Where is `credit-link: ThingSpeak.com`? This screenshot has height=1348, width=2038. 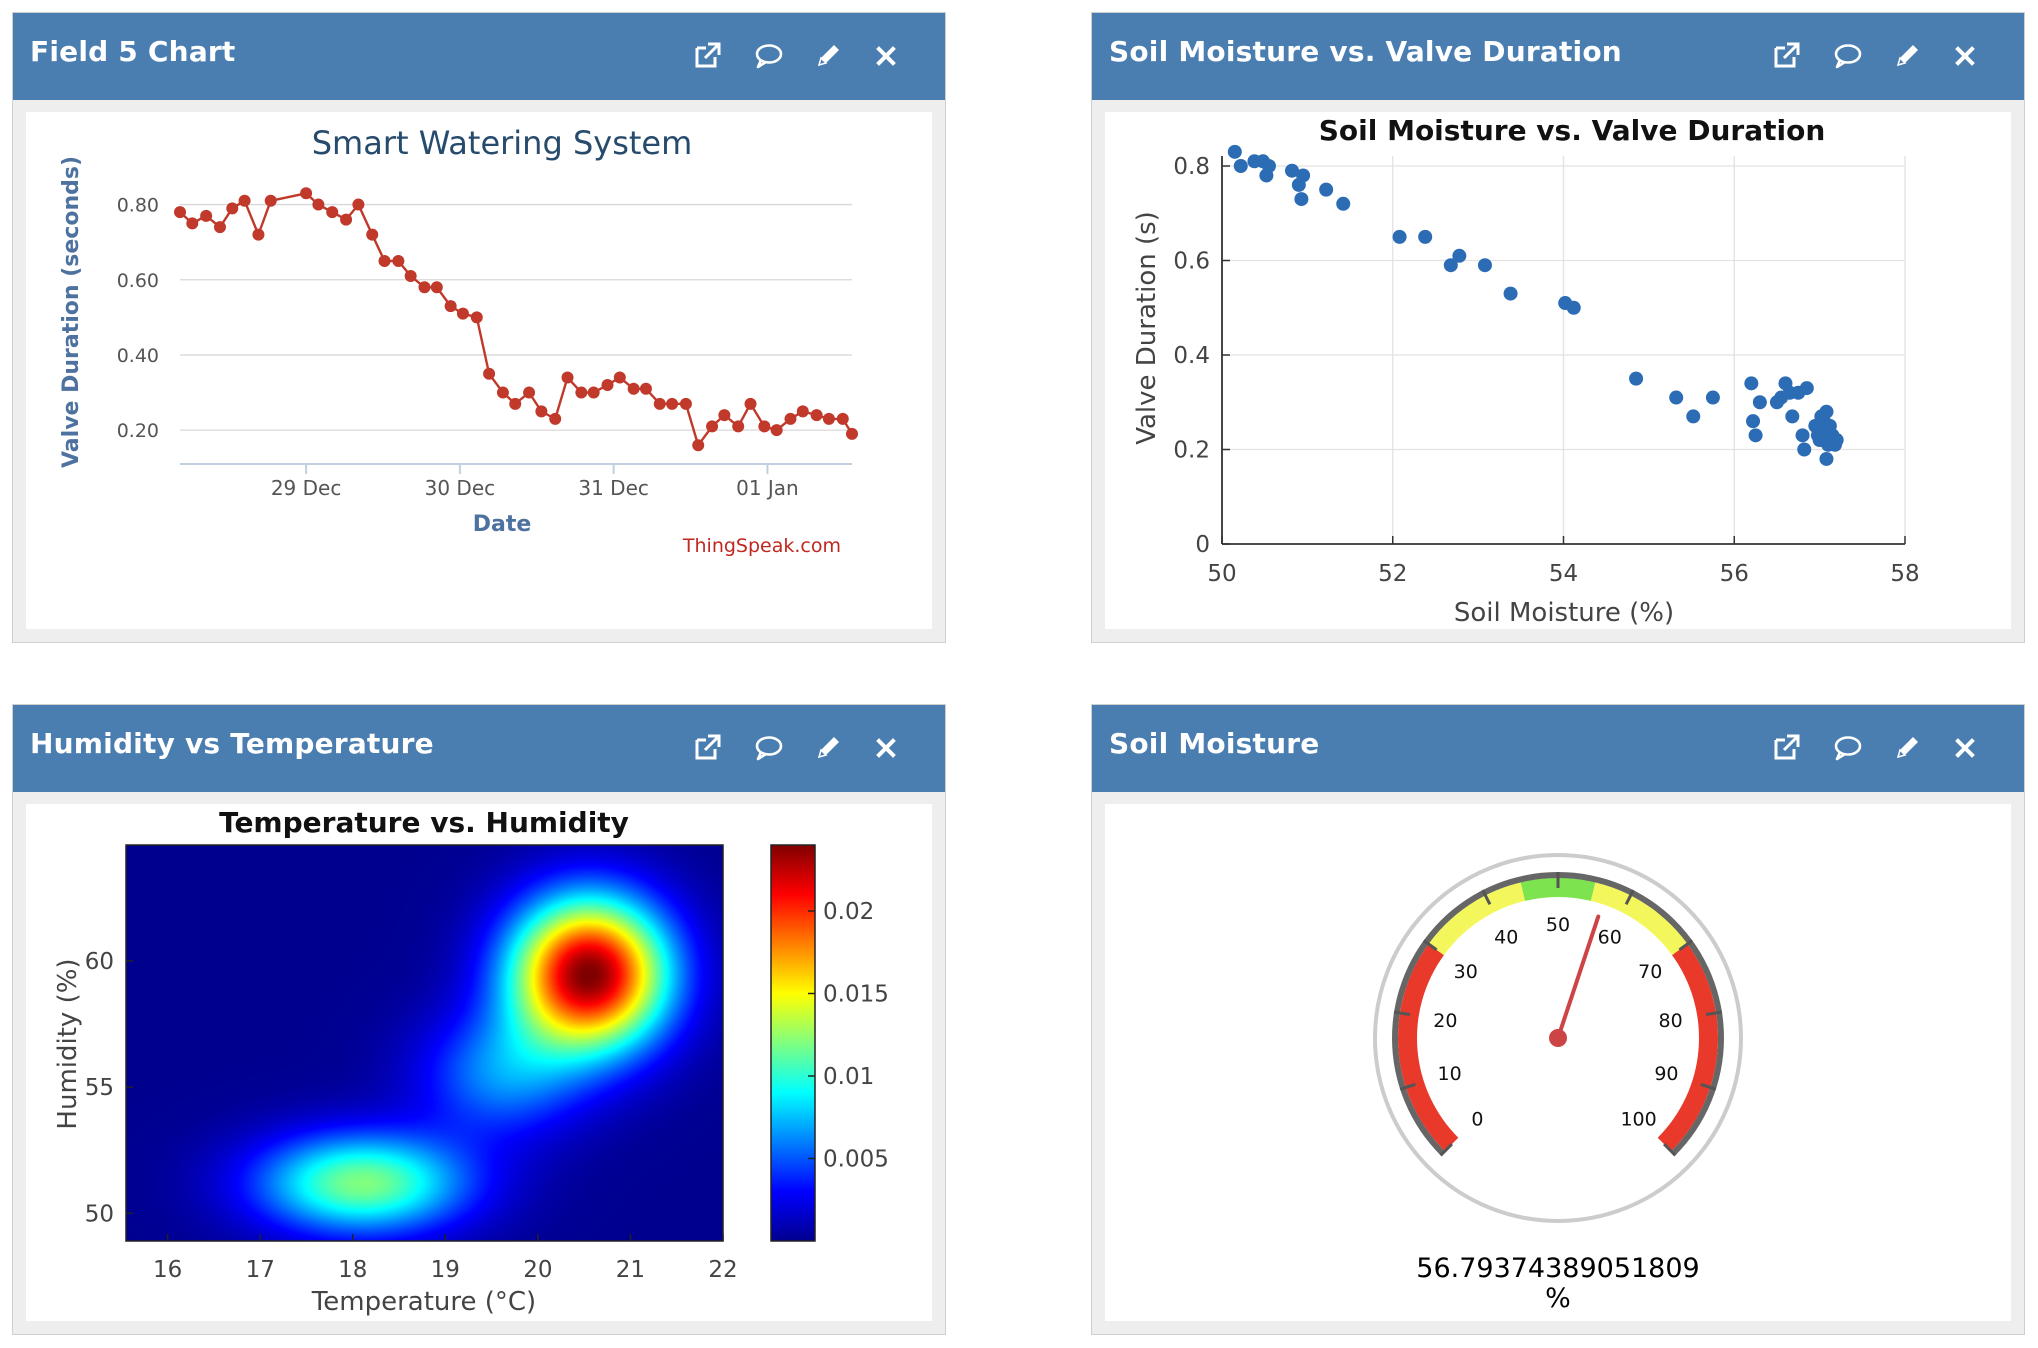
credit-link: ThingSpeak.com is located at coordinates (761, 546).